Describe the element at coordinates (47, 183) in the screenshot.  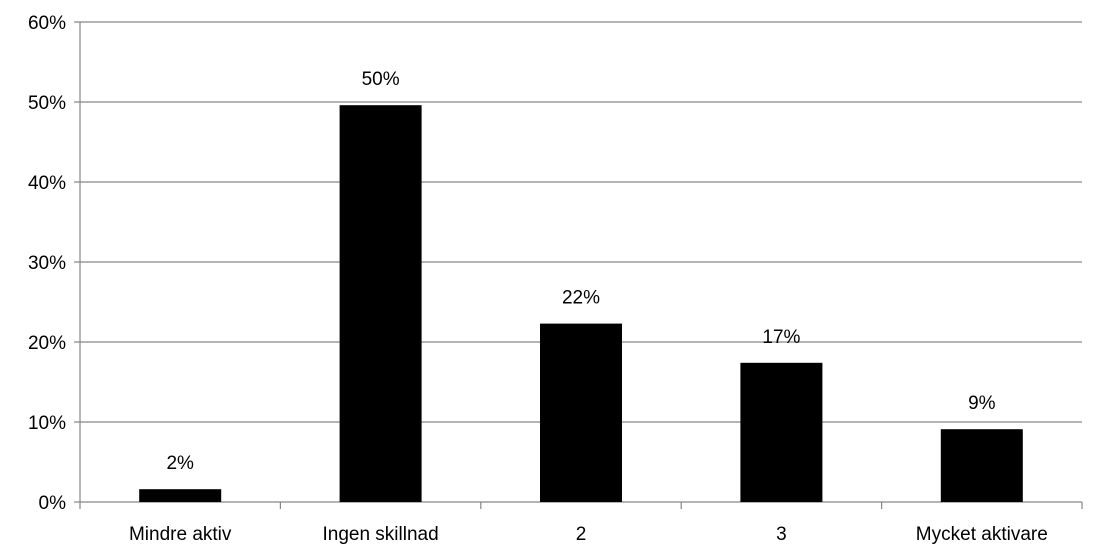
I see `y-tick-label: 40%` at that location.